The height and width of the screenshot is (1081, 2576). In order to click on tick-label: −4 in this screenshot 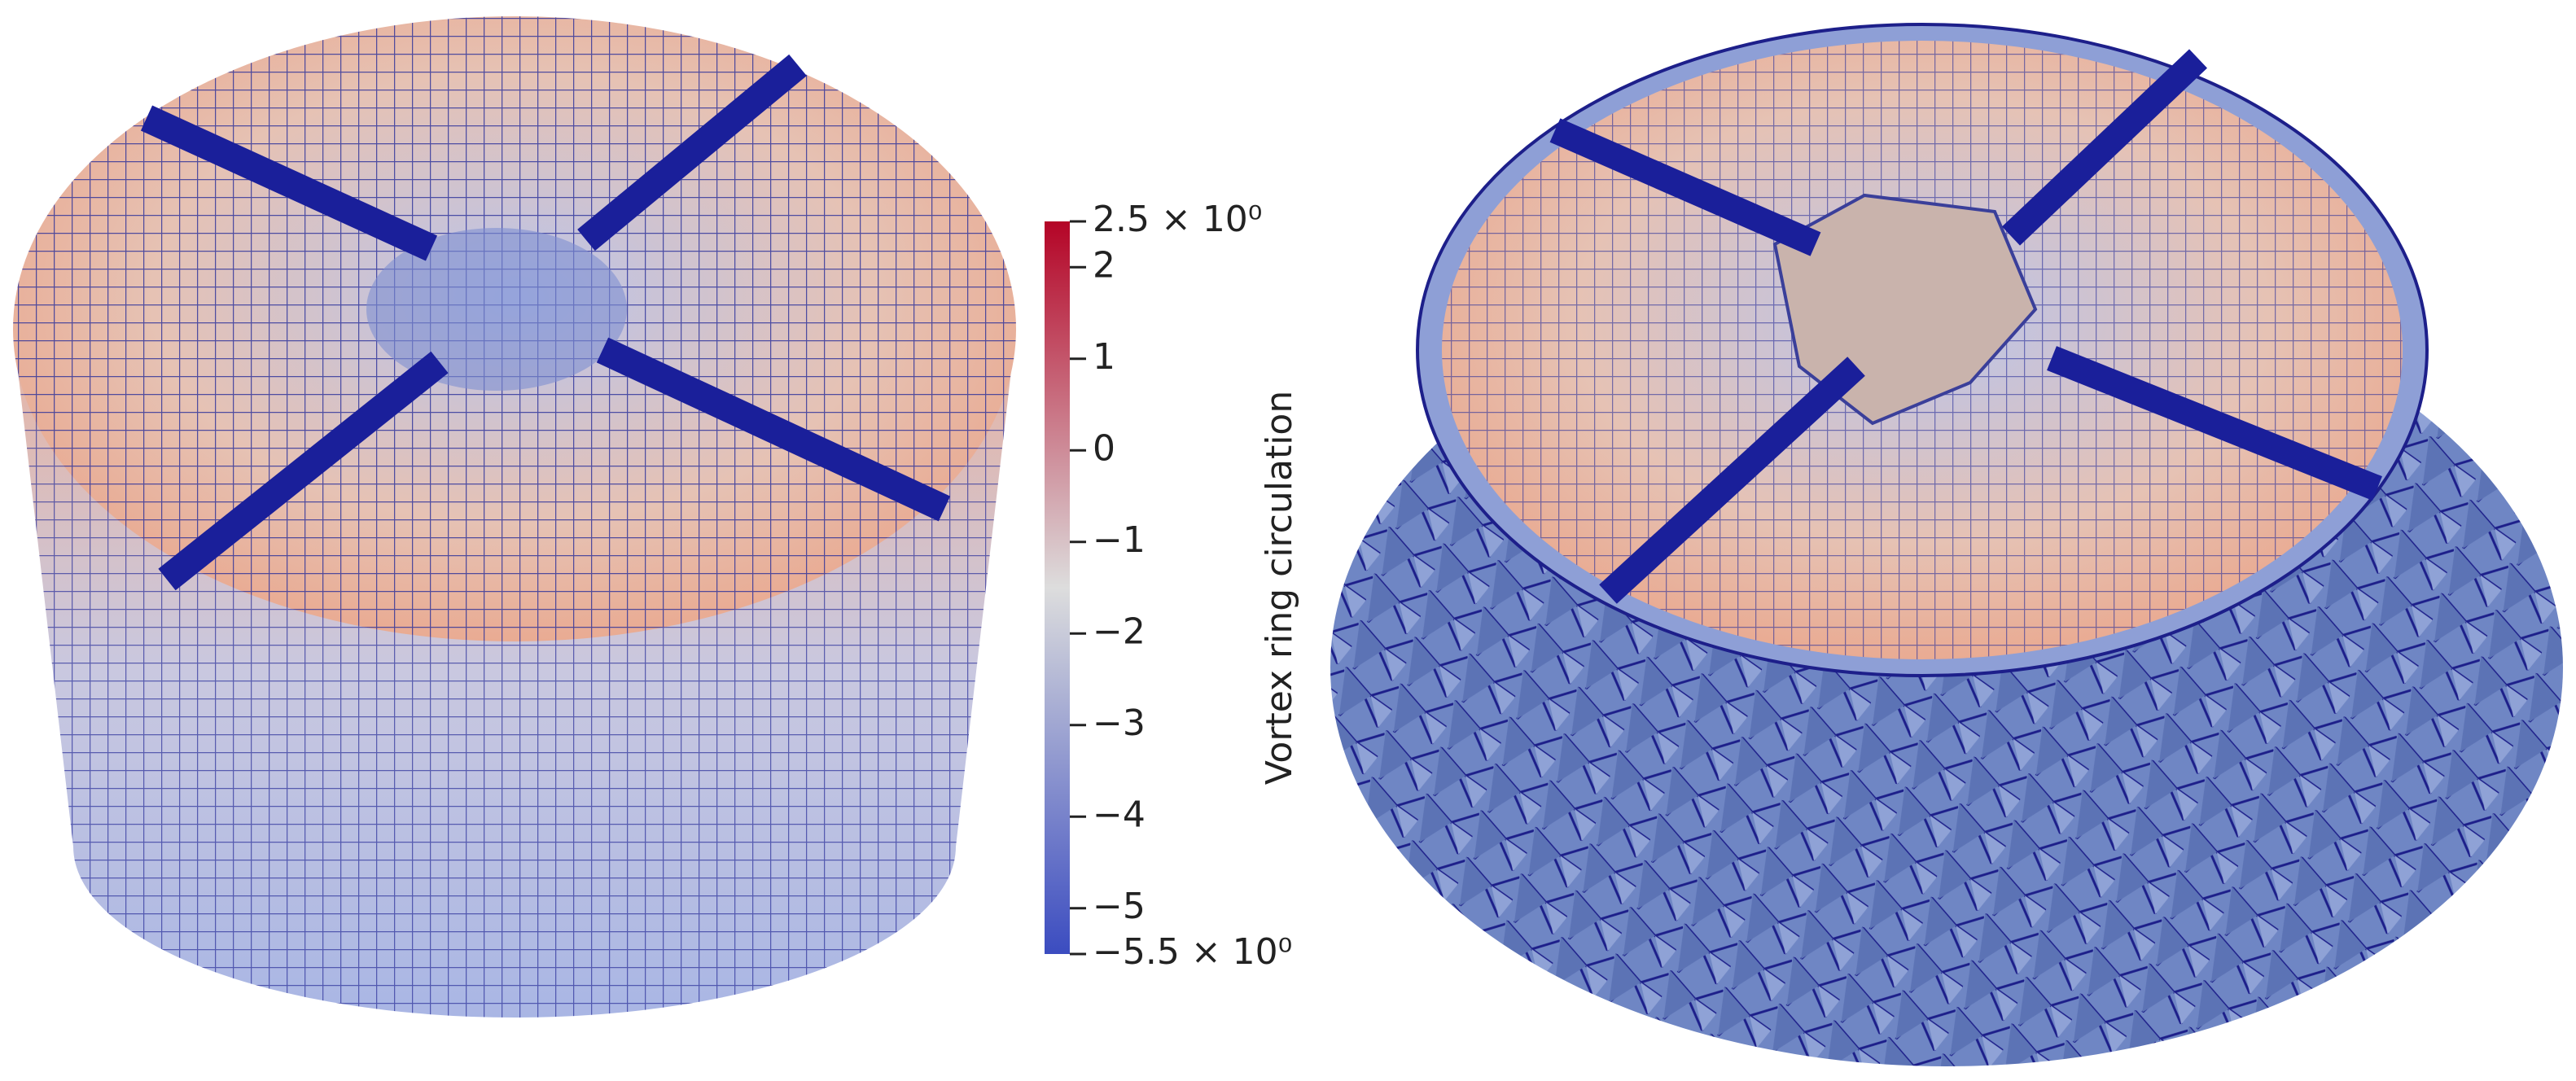, I will do `click(1119, 815)`.